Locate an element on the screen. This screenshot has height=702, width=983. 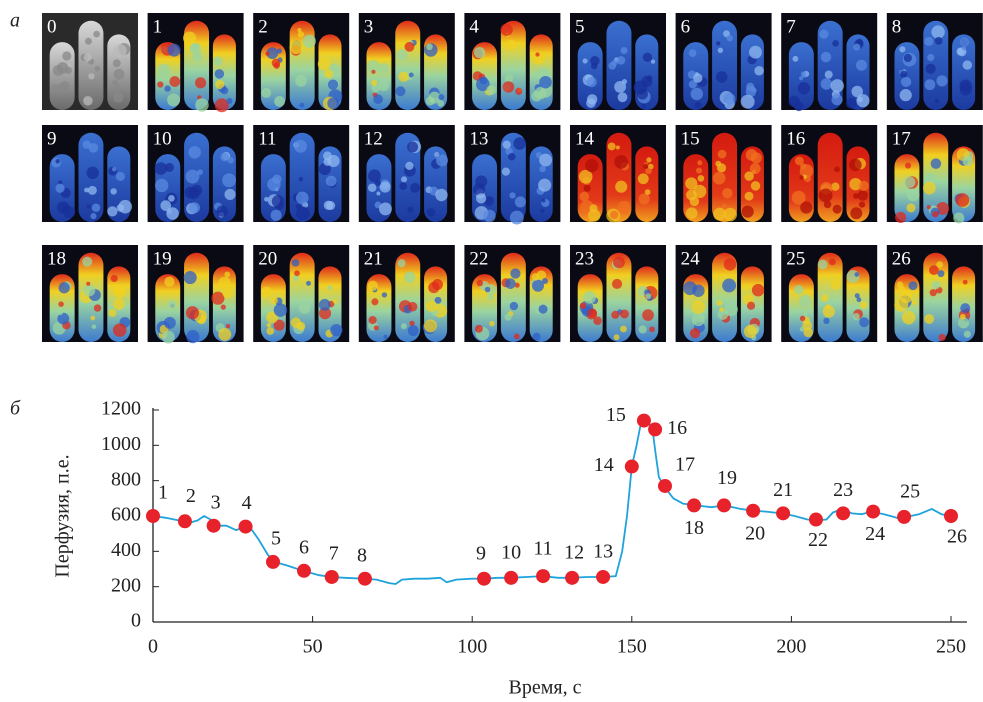
thumbnail: 7 is located at coordinates (829, 62).